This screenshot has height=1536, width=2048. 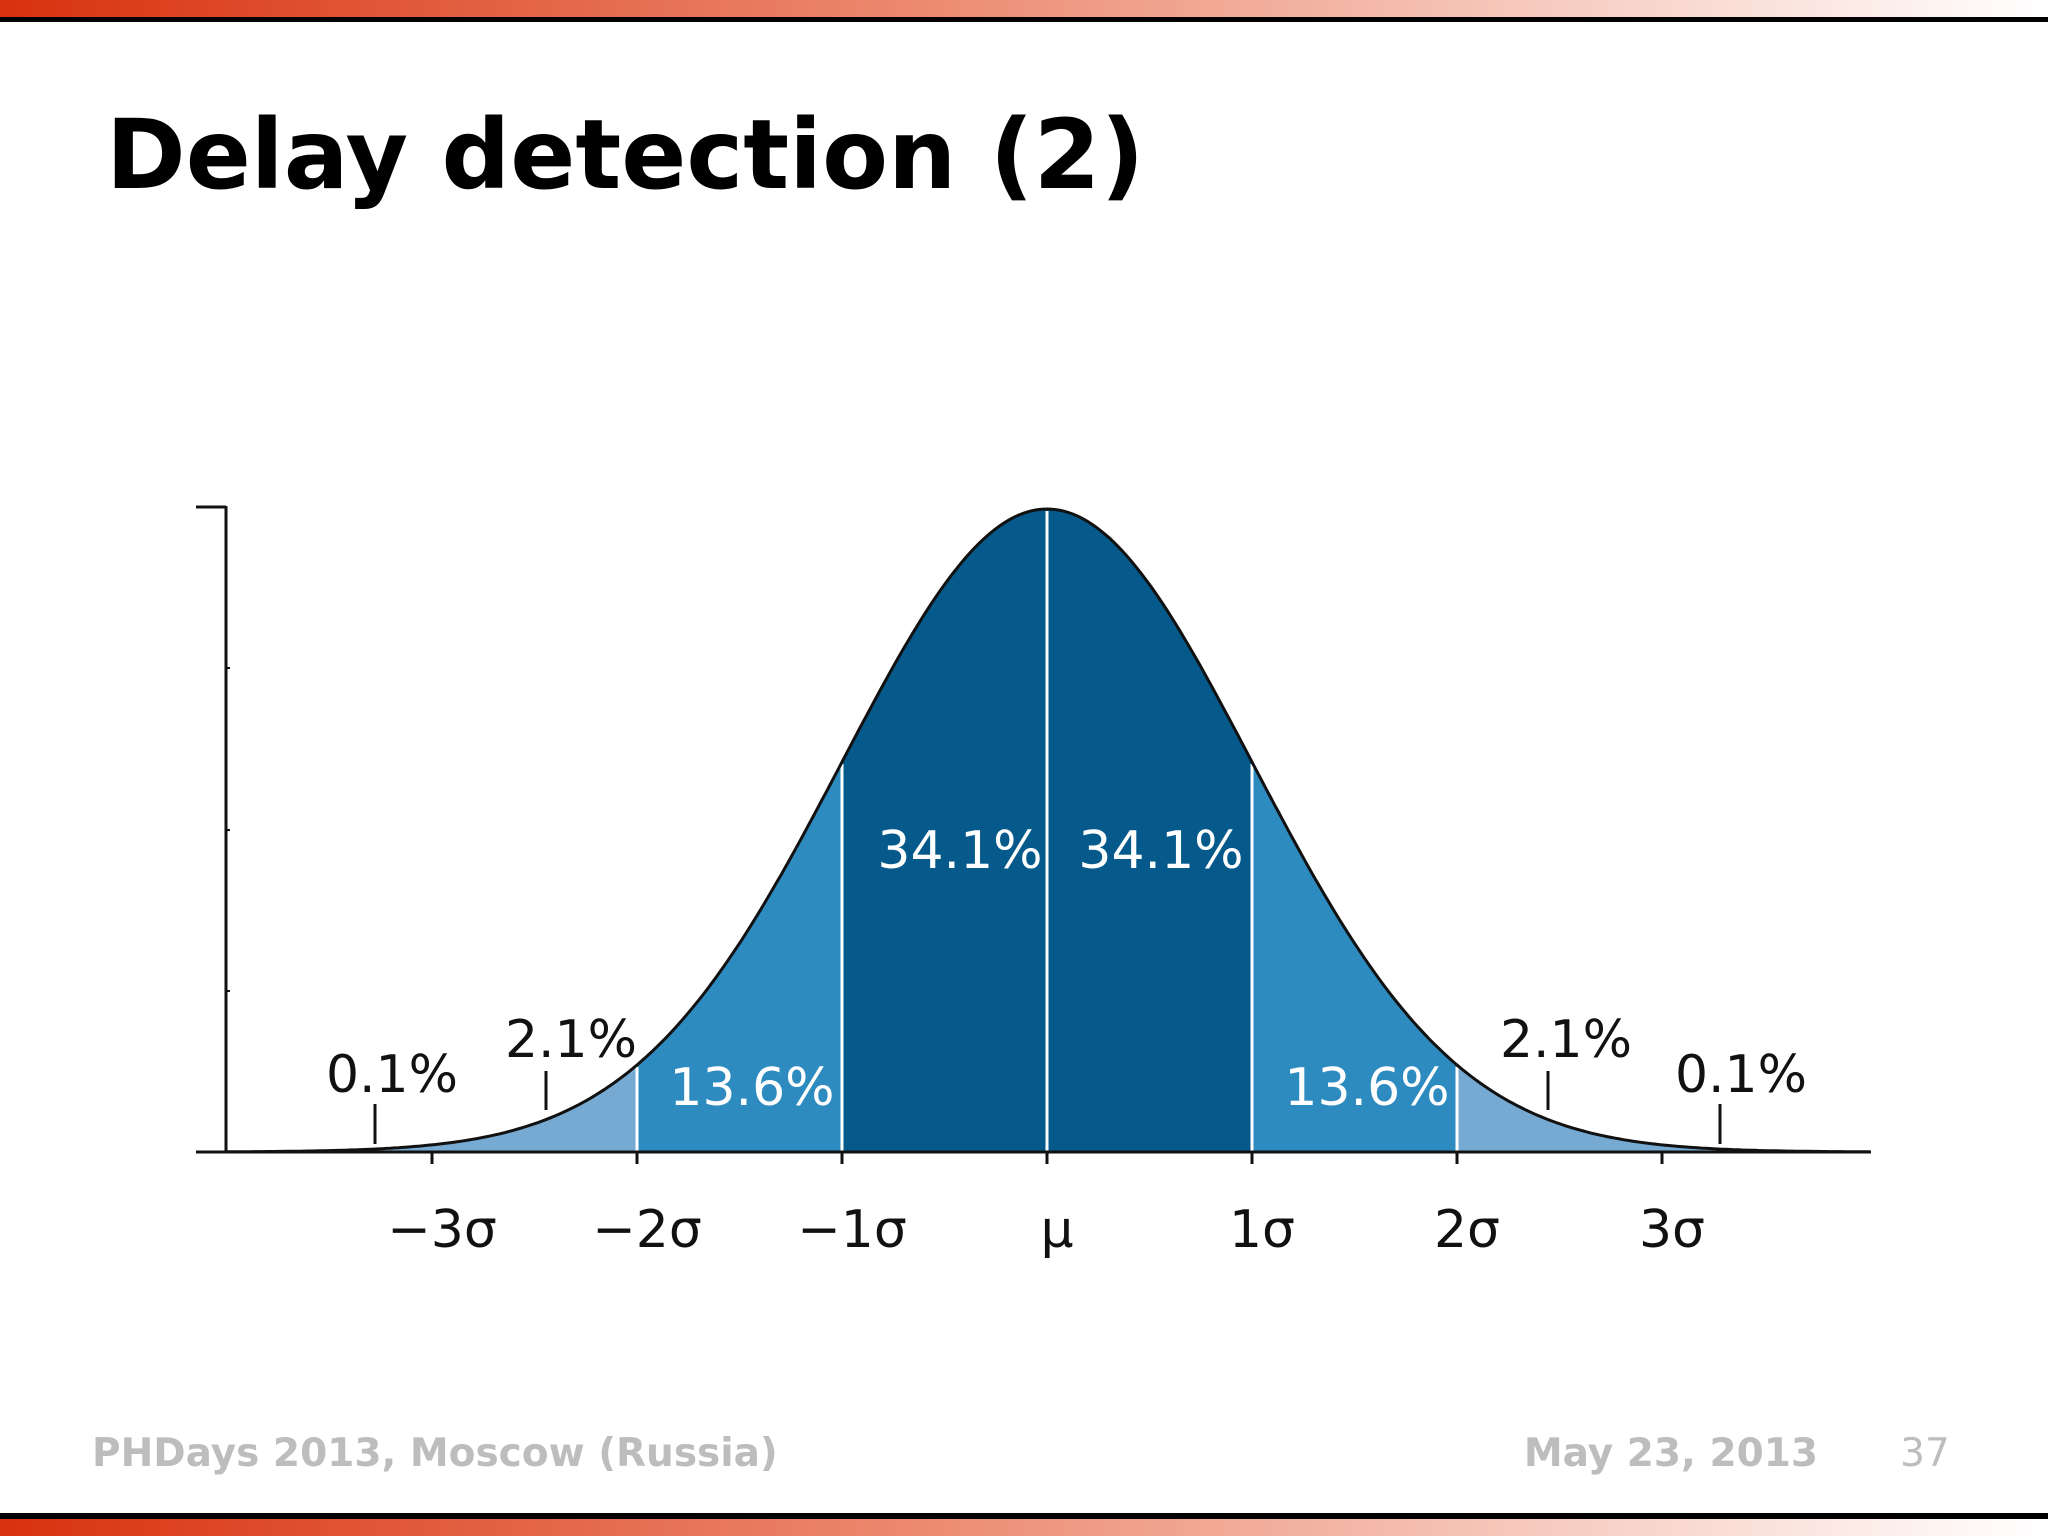 I want to click on x-label: −3σ, so click(x=442, y=1230).